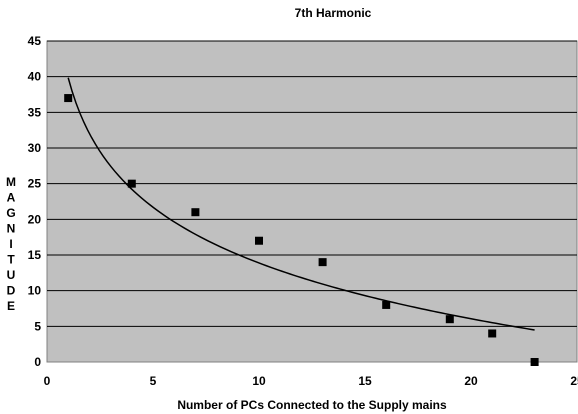  Describe the element at coordinates (259, 381) in the screenshot. I see `x-tick-label: 10` at that location.